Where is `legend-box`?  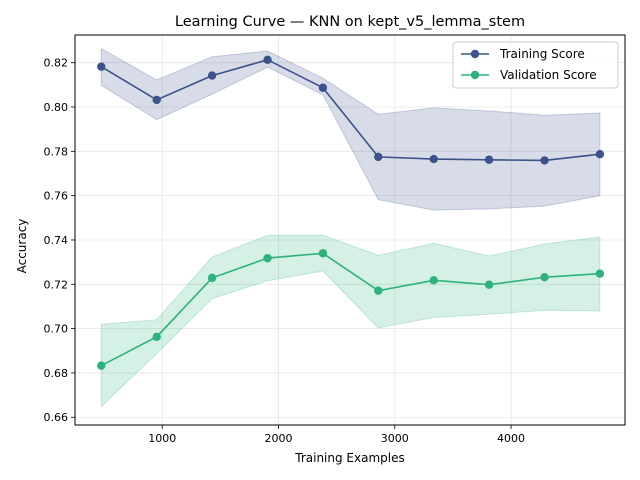
legend-box is located at coordinates (535, 65).